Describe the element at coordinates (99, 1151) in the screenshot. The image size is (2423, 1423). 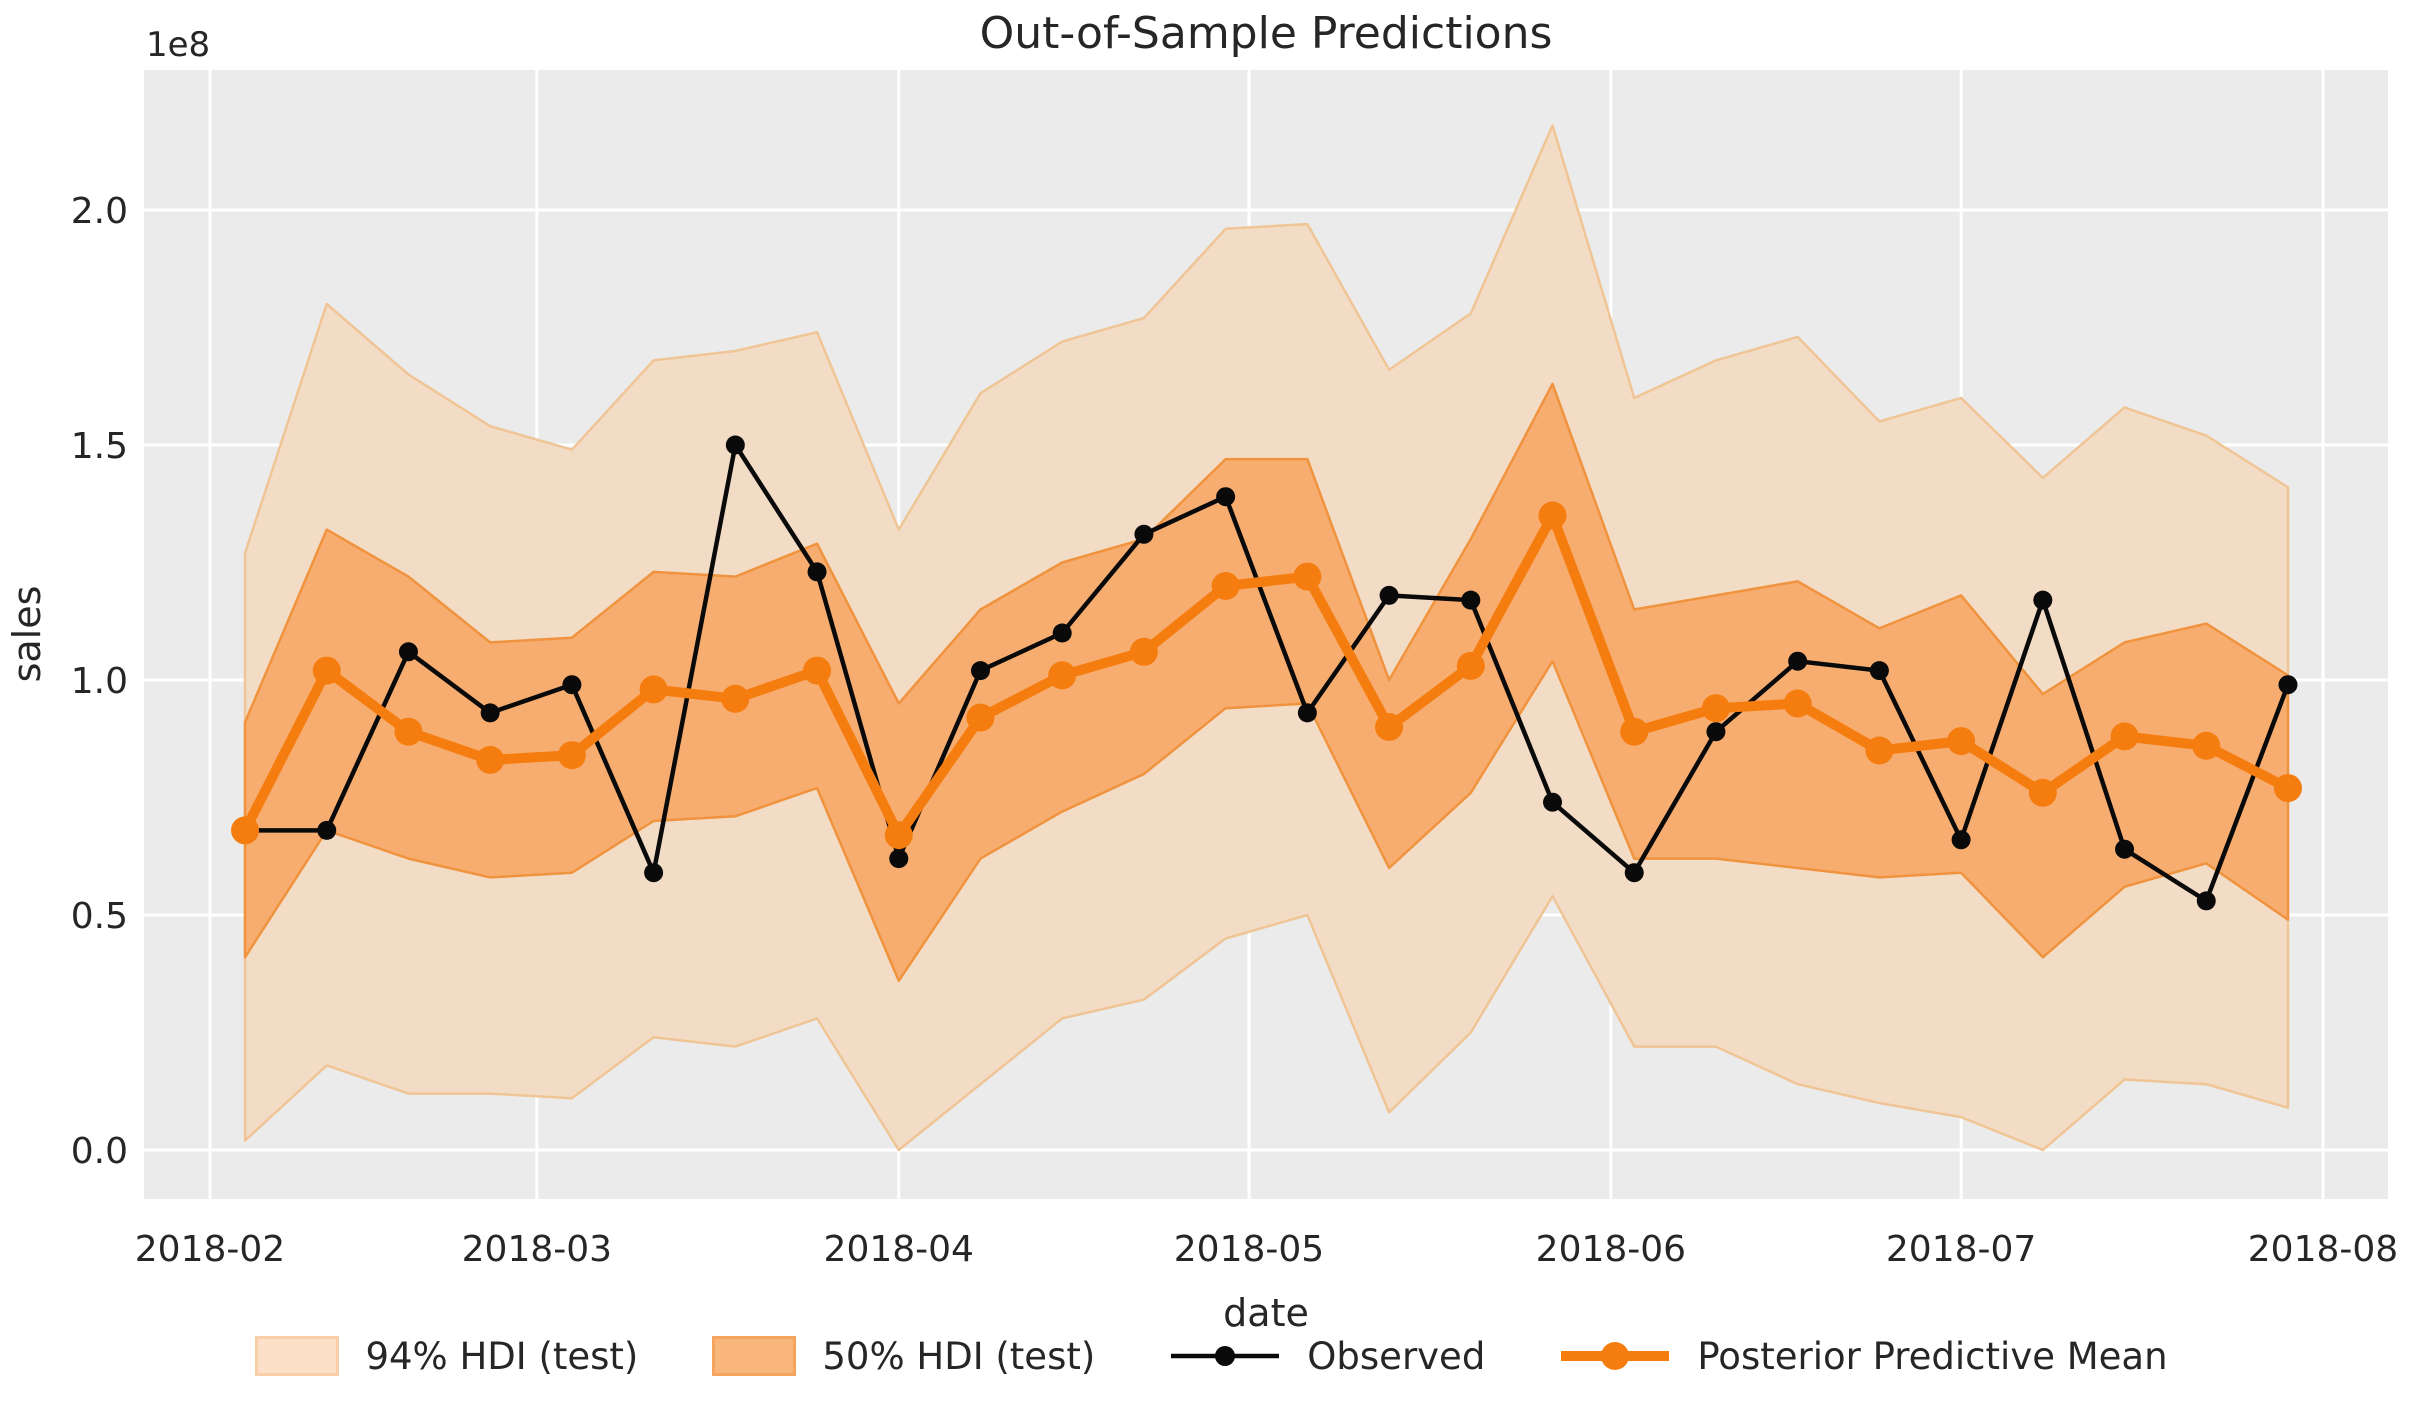
I see `y-tick-label: 0.0` at that location.